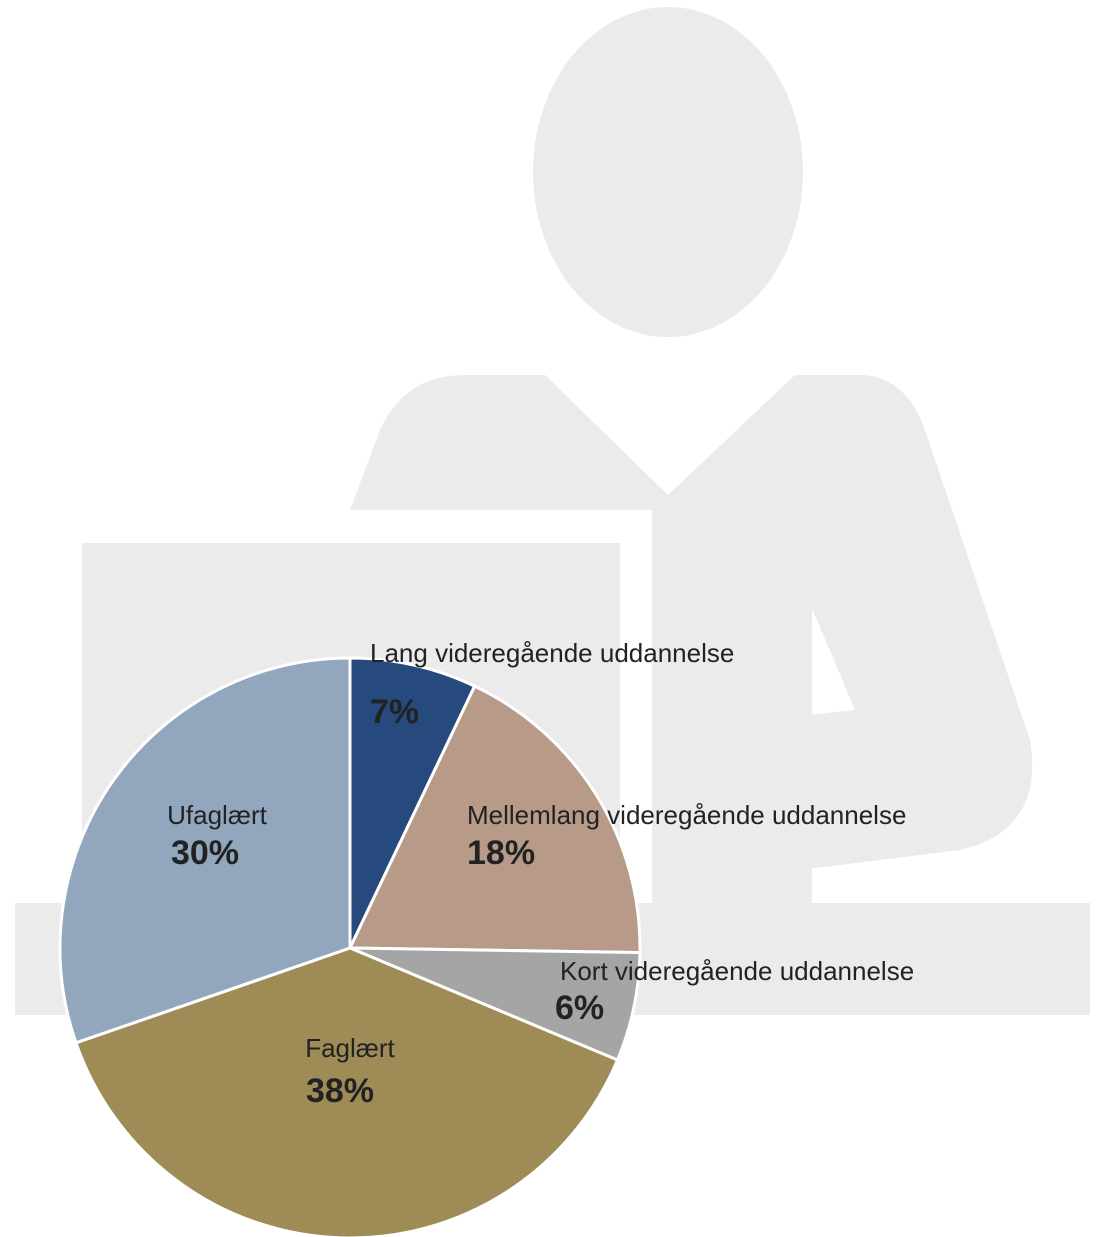 The image size is (1104, 1237). I want to click on slice-percent: 30%, so click(205, 853).